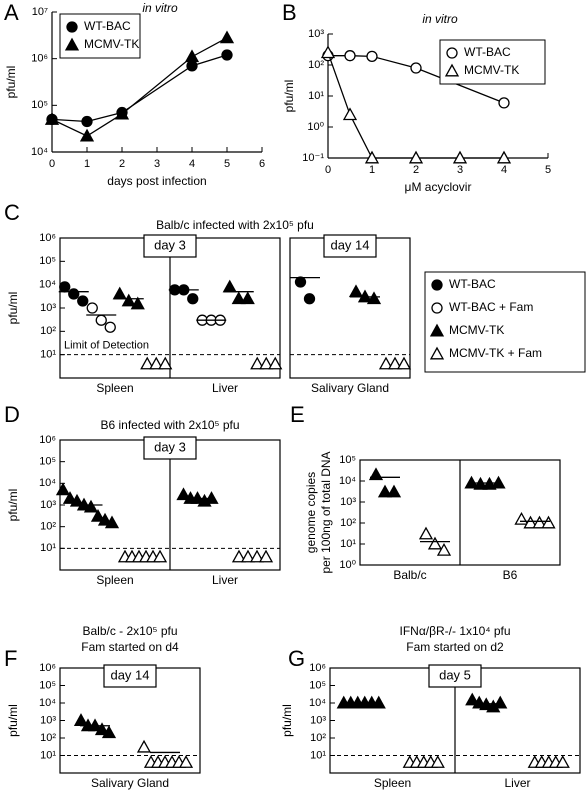 Image resolution: width=588 pixels, height=800 pixels. Describe the element at coordinates (440, 19) in the screenshot. I see `chart-title: in vitro` at that location.